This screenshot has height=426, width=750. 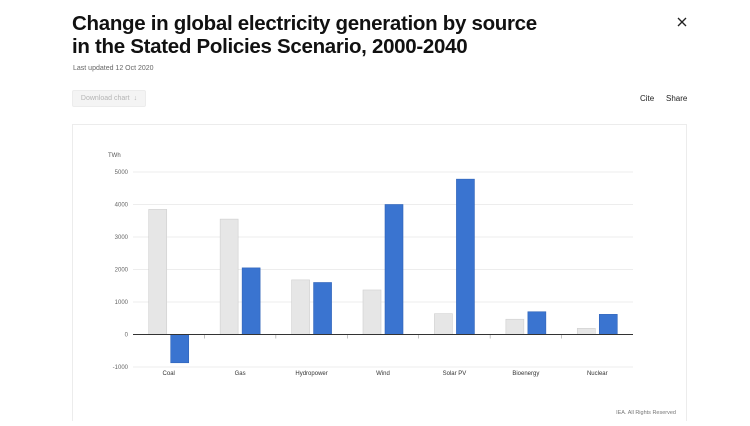 What do you see at coordinates (122, 271) in the screenshot?
I see `y-tick-label: 2000` at bounding box center [122, 271].